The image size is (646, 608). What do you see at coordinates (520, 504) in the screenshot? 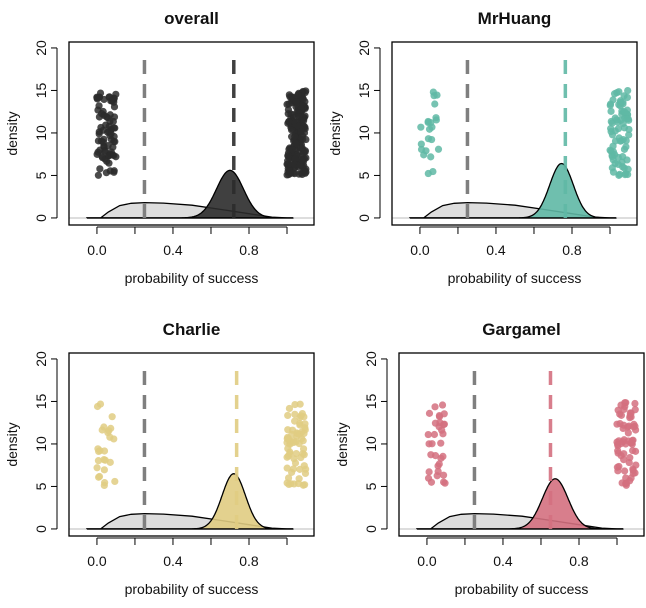
I see `posterior-density` at bounding box center [520, 504].